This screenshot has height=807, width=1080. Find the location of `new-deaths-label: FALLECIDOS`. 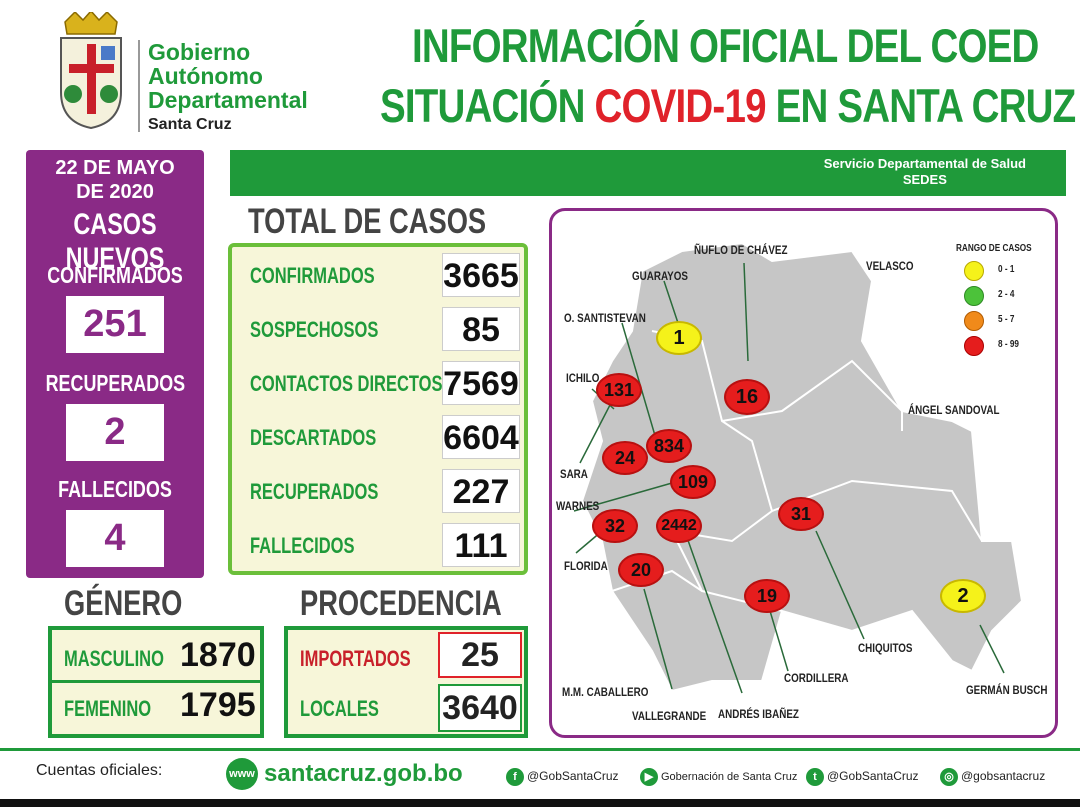

new-deaths-label: FALLECIDOS is located at coordinates (115, 489).